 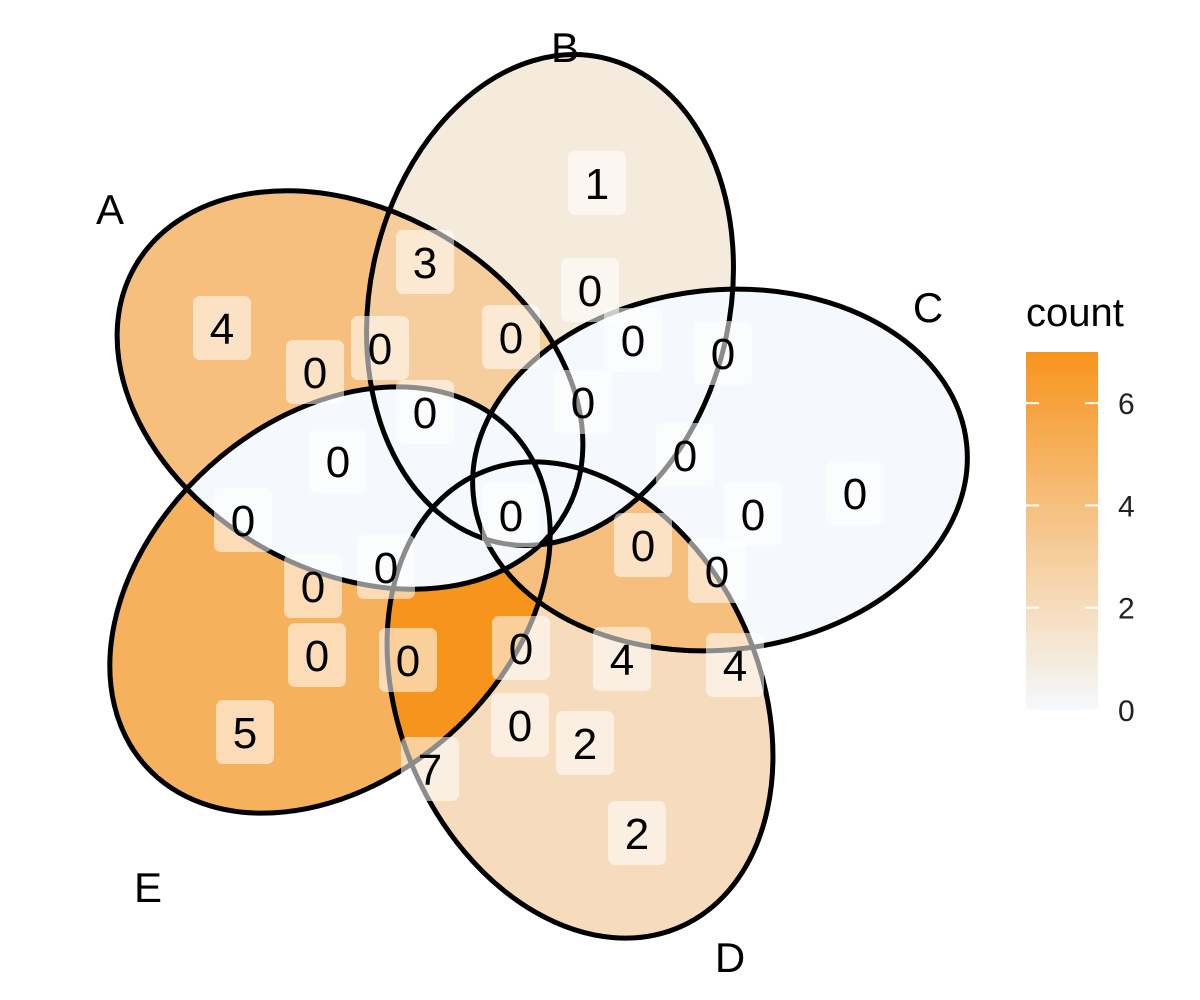 What do you see at coordinates (1126, 404) in the screenshot?
I see `legend-tick-label: 6` at bounding box center [1126, 404].